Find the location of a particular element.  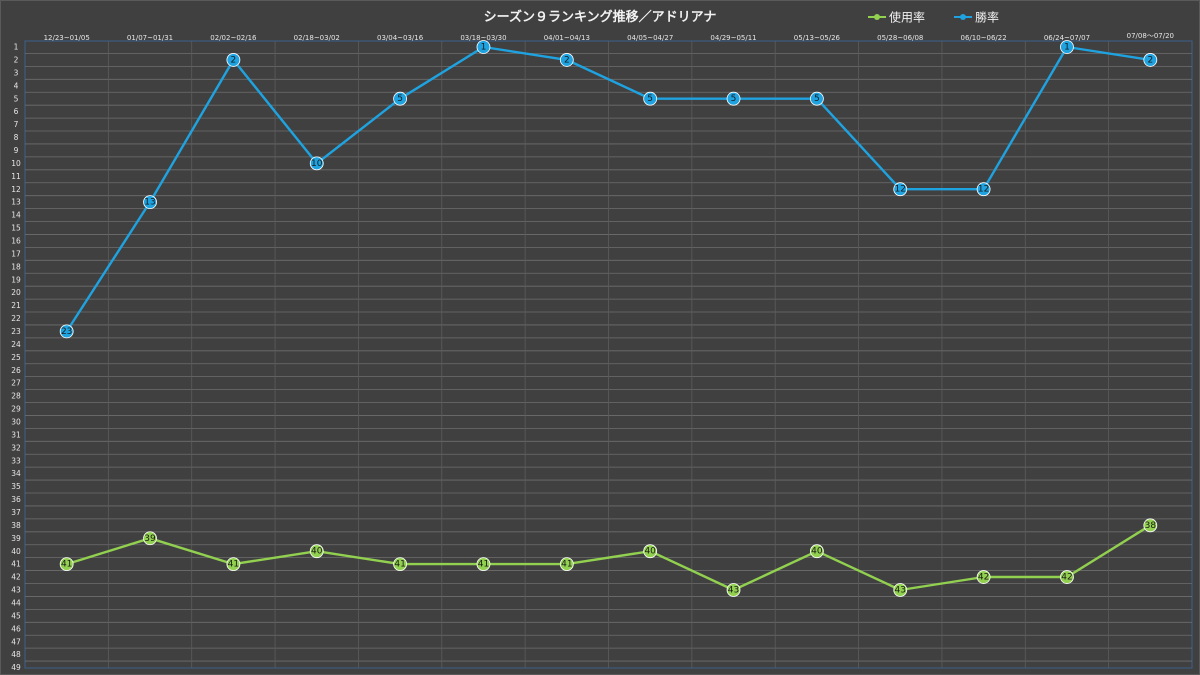

y-tick-label: 15 is located at coordinates (16, 228).